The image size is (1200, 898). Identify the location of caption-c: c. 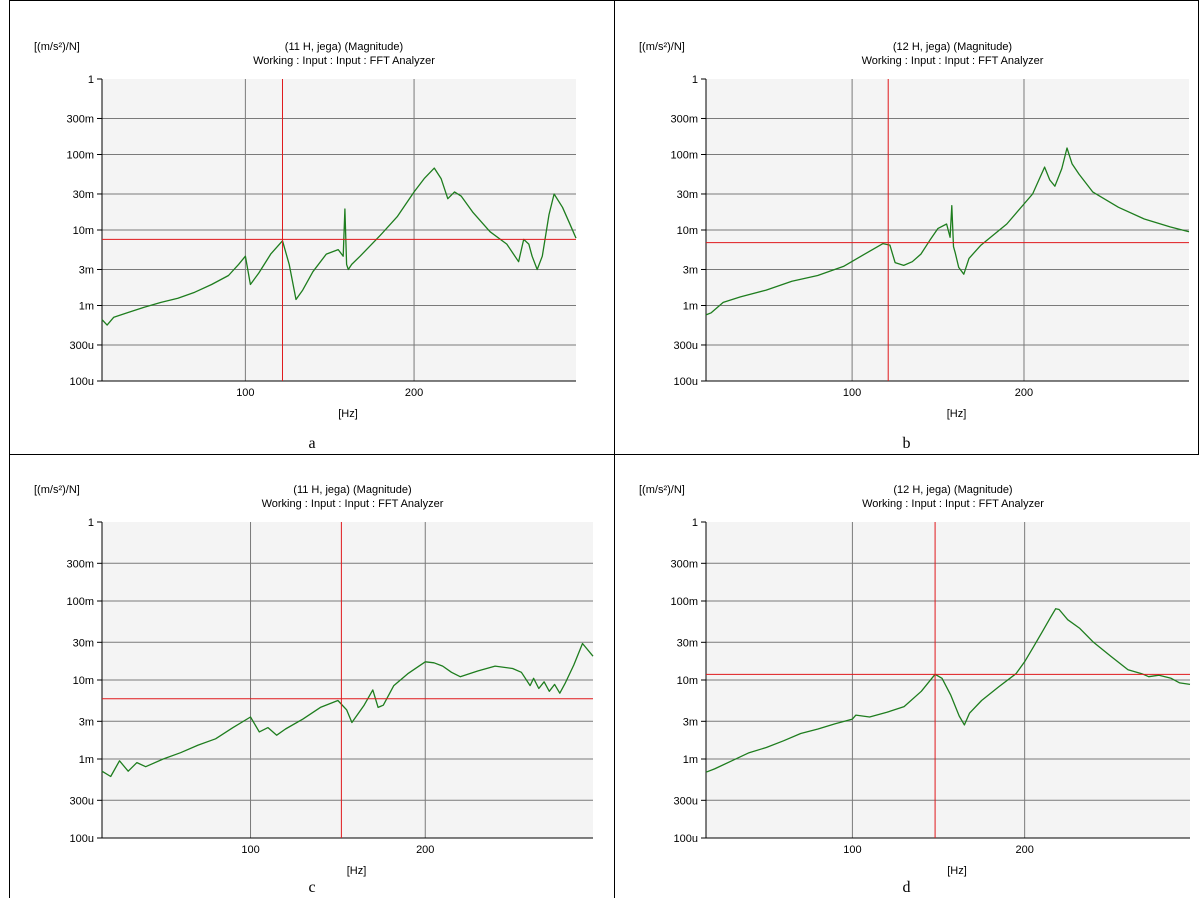
(312, 887).